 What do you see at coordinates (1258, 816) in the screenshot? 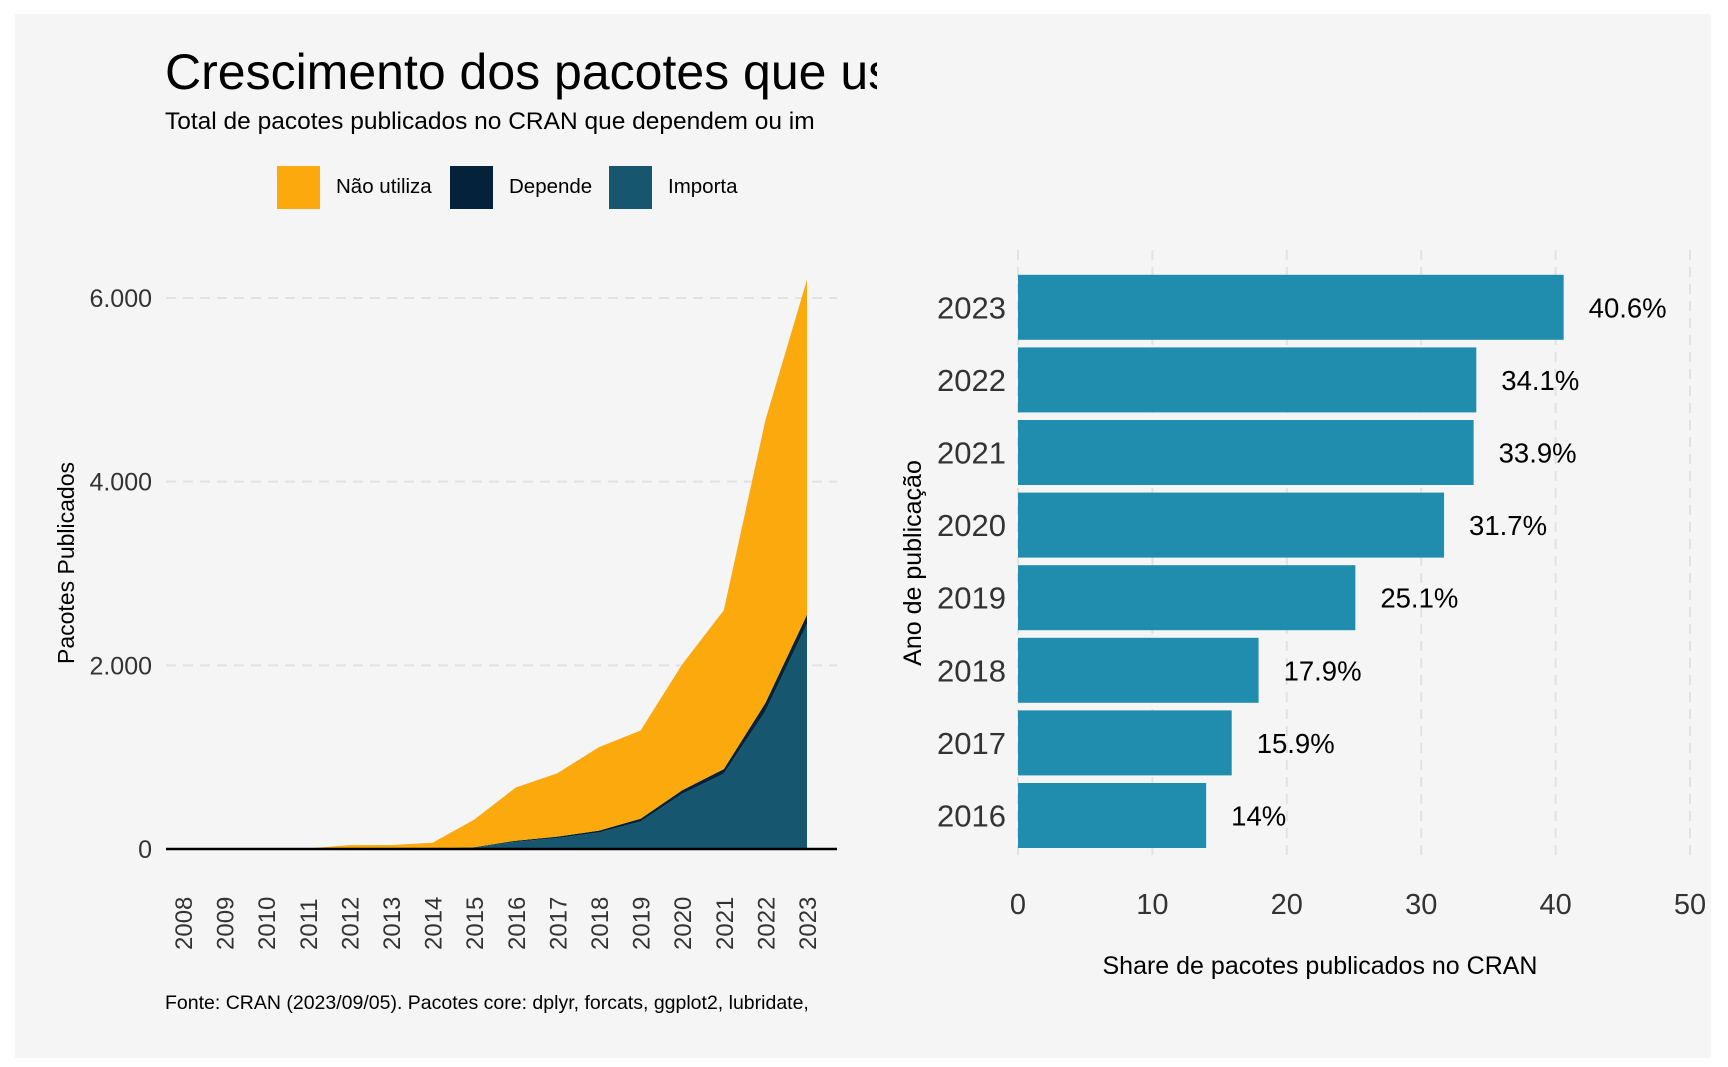
I see `bar-value-label: 14%` at bounding box center [1258, 816].